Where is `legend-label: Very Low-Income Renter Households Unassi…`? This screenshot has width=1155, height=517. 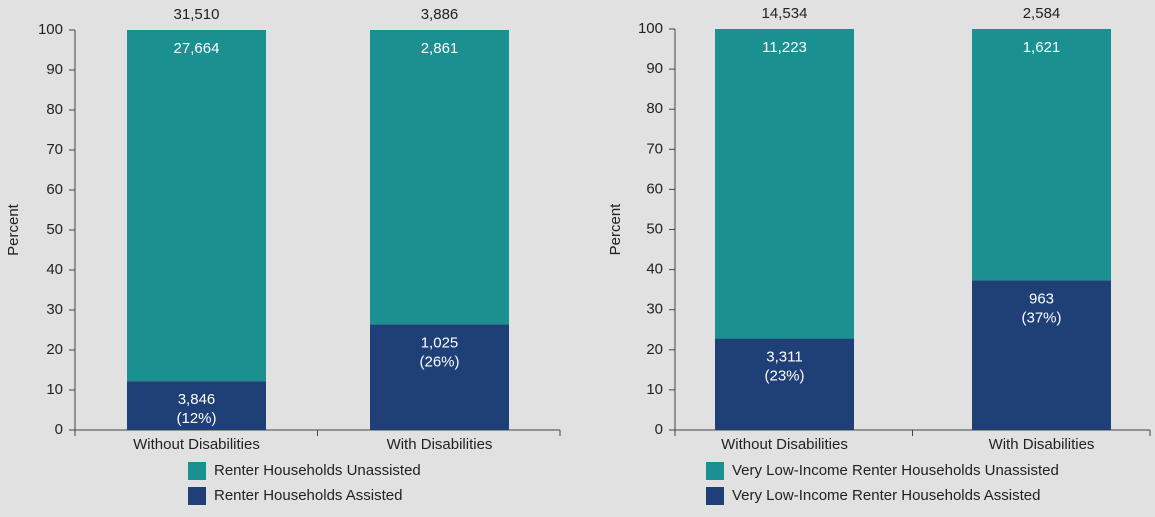
legend-label: Very Low-Income Renter Households Unassi… is located at coordinates (895, 470).